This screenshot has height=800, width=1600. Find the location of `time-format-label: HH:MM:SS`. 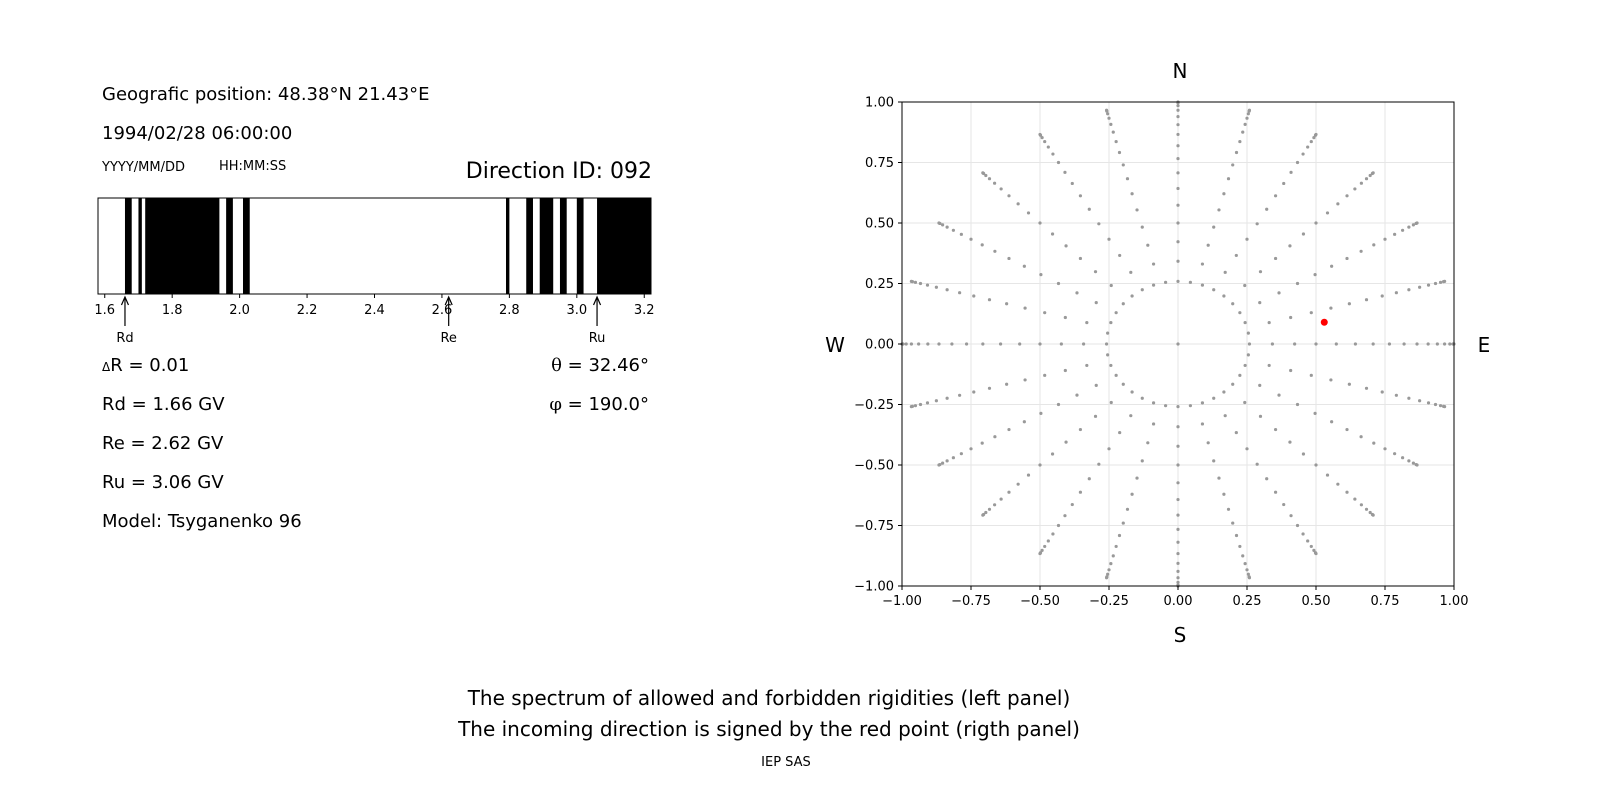

time-format-label: HH:MM:SS is located at coordinates (253, 166).